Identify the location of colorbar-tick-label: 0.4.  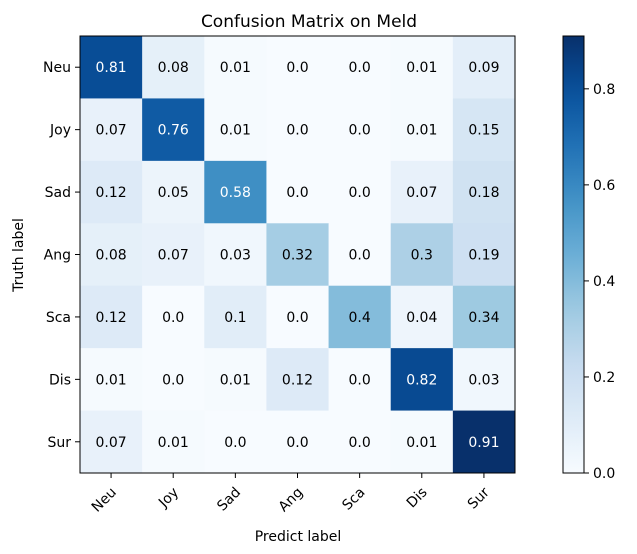
(604, 282).